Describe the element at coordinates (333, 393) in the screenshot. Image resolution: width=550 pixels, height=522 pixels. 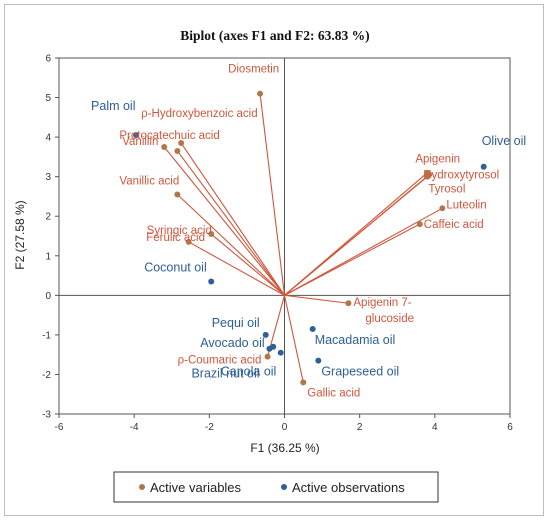
I see `variable-label: Gallic acid` at that location.